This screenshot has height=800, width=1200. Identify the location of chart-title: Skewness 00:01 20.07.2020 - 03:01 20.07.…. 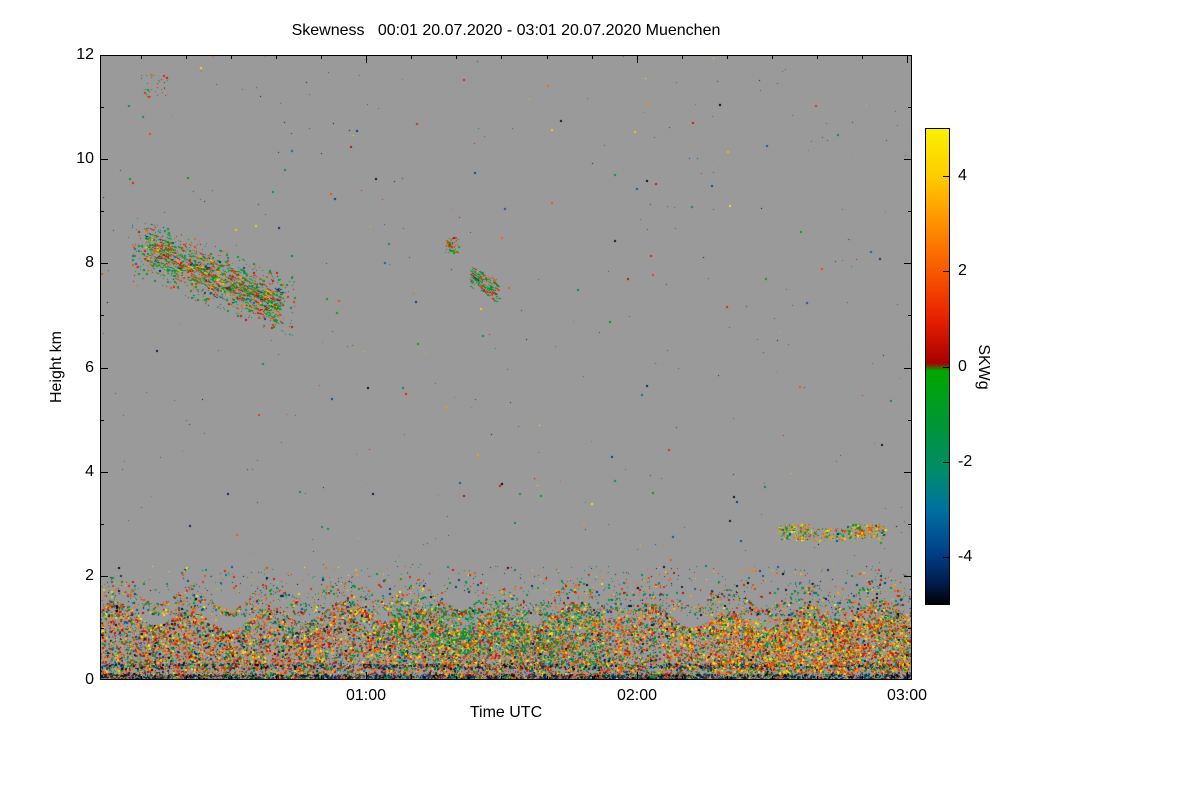
(506, 30).